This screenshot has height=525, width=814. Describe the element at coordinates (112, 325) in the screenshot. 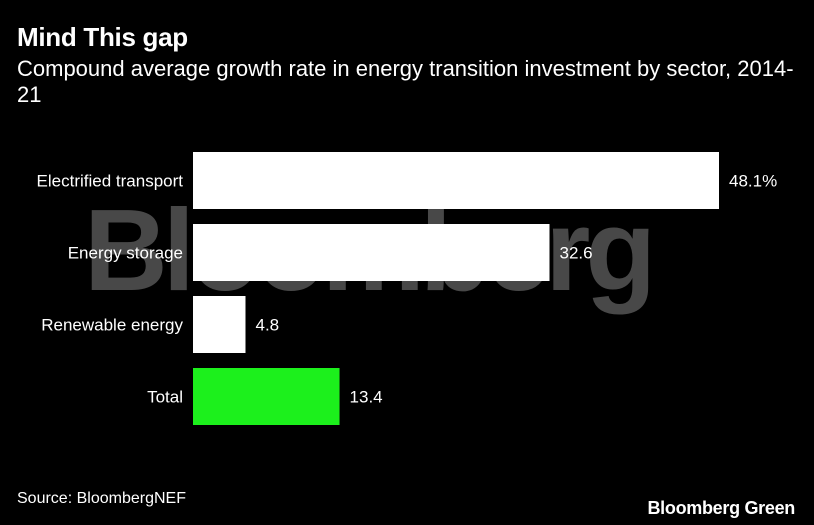

I see `category-label-renewable-energy: Renewable energy` at that location.